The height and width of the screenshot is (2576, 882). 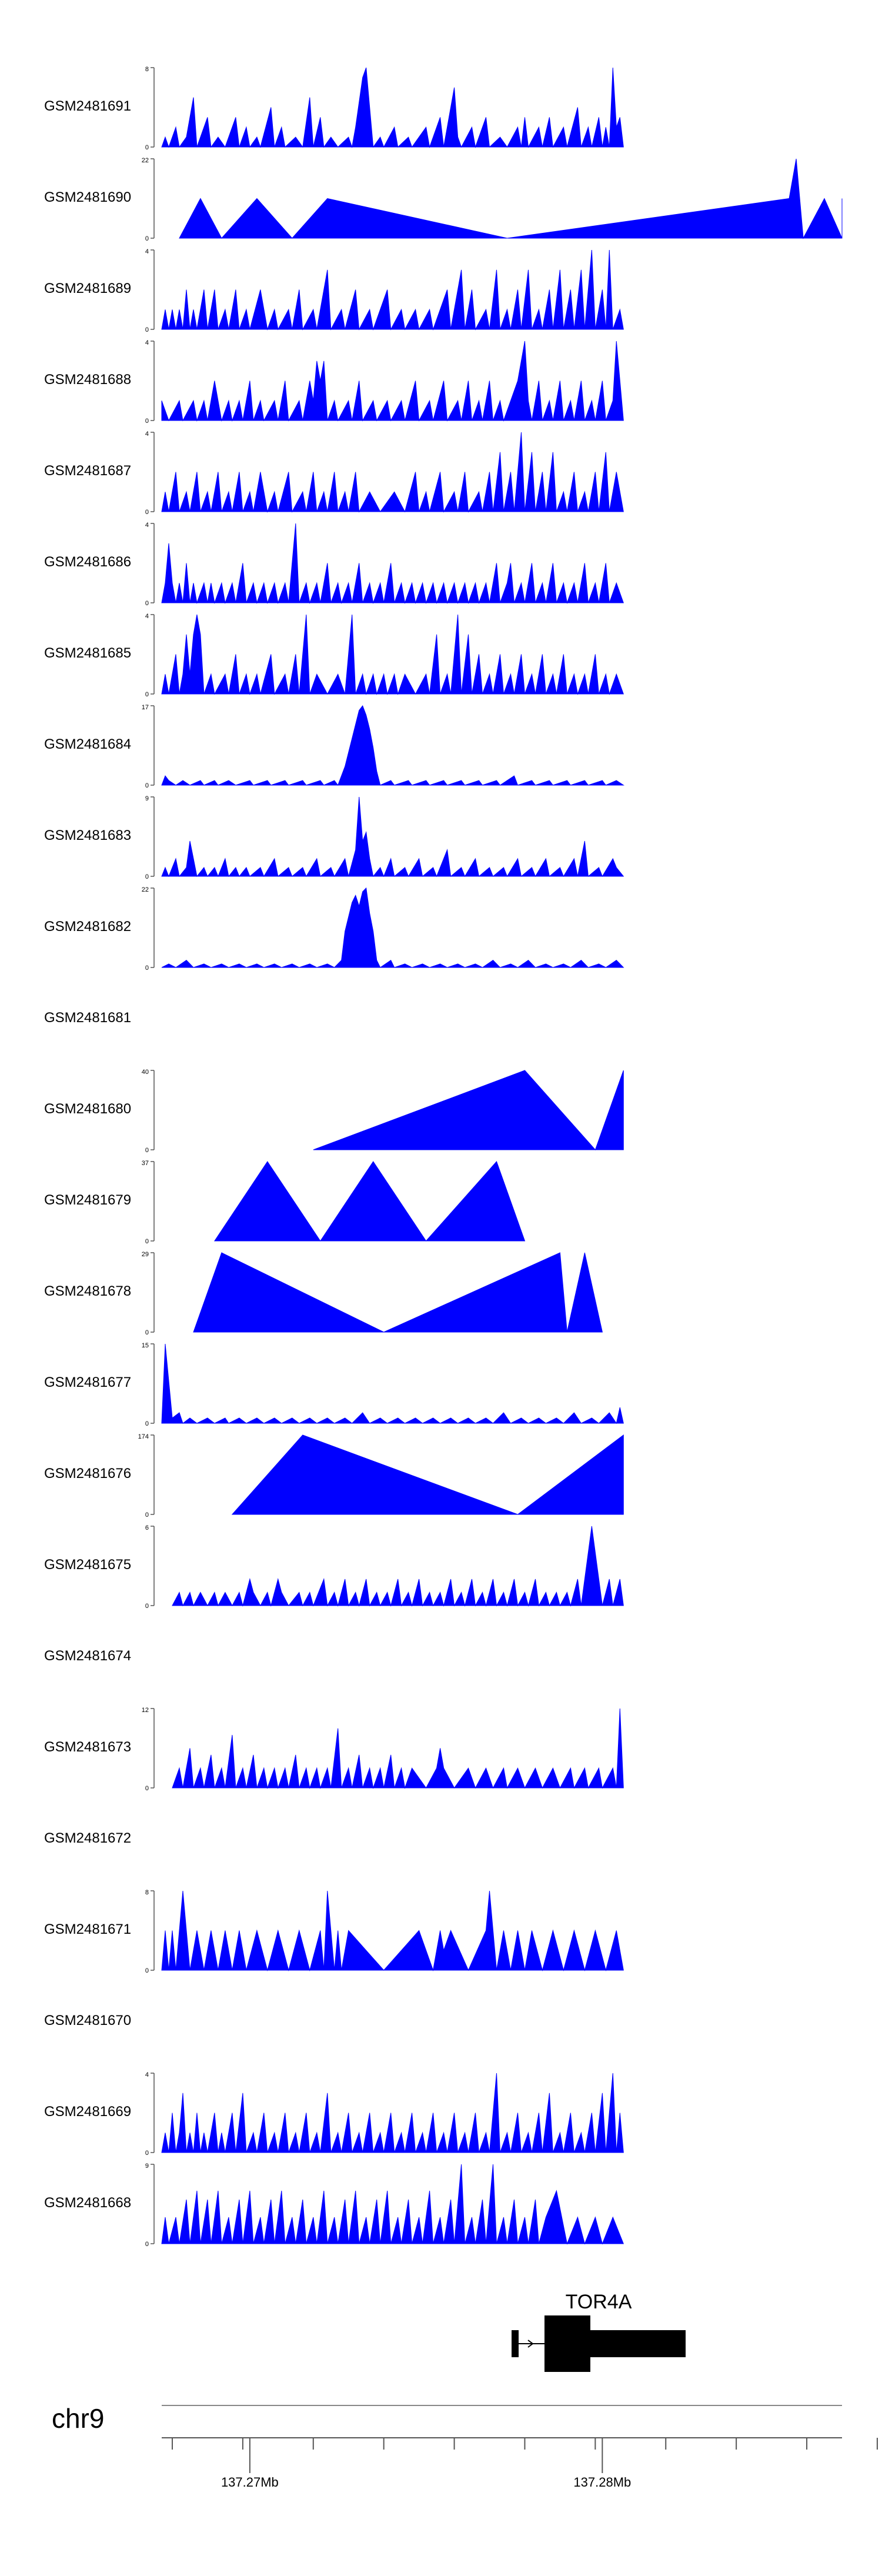 What do you see at coordinates (567, 2343) in the screenshot?
I see `gene-exon-utr-block` at bounding box center [567, 2343].